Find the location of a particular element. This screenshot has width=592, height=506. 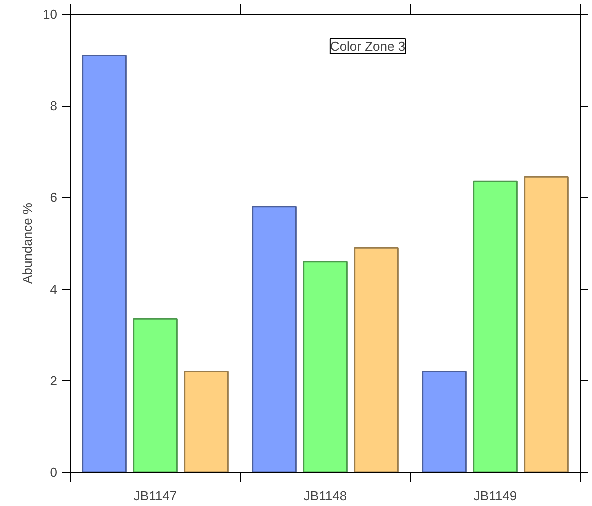

x-tick-label: JB1148 is located at coordinates (326, 496).